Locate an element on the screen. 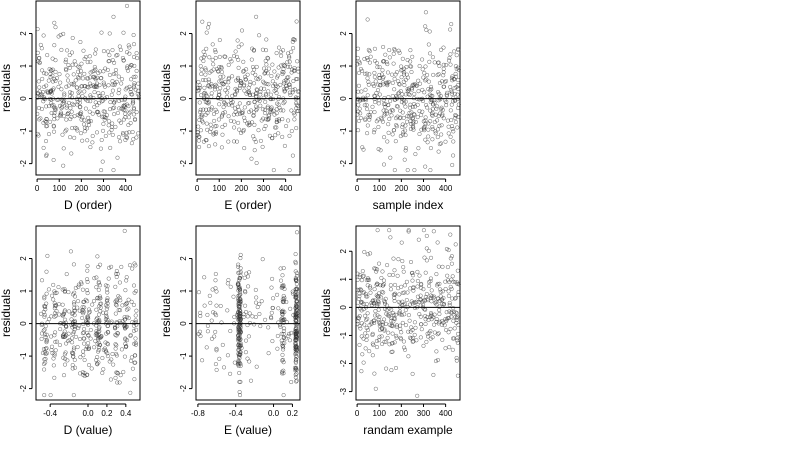 This screenshot has width=800, height=450. y-tick-label: -2 is located at coordinates (343, 164).